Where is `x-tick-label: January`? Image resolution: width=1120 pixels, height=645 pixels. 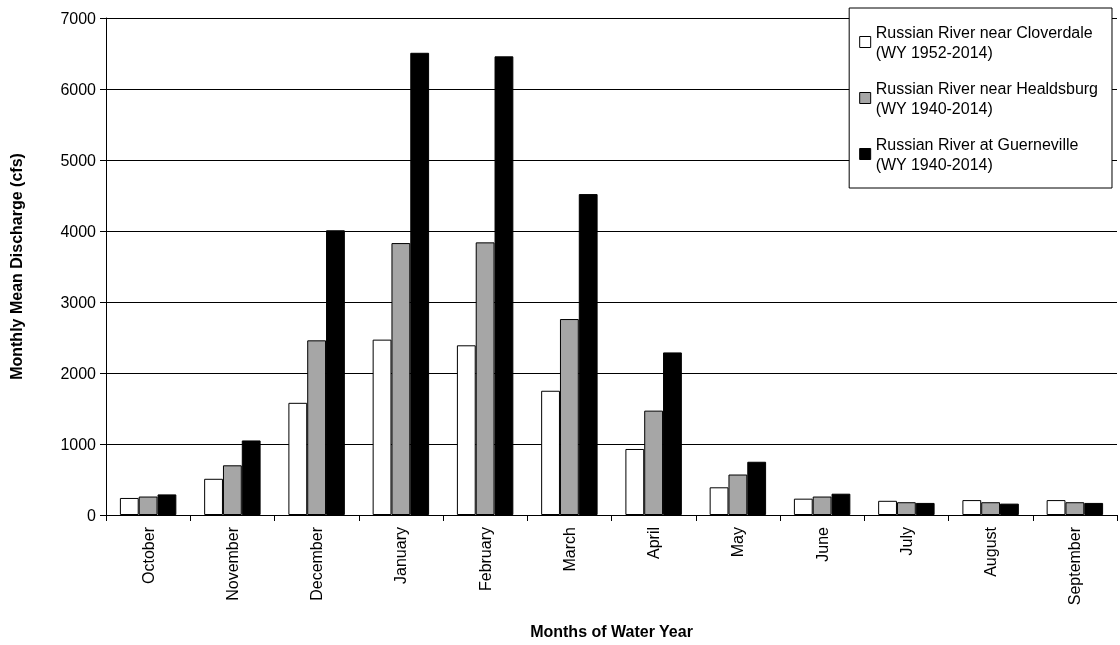 x-tick-label: January is located at coordinates (401, 555).